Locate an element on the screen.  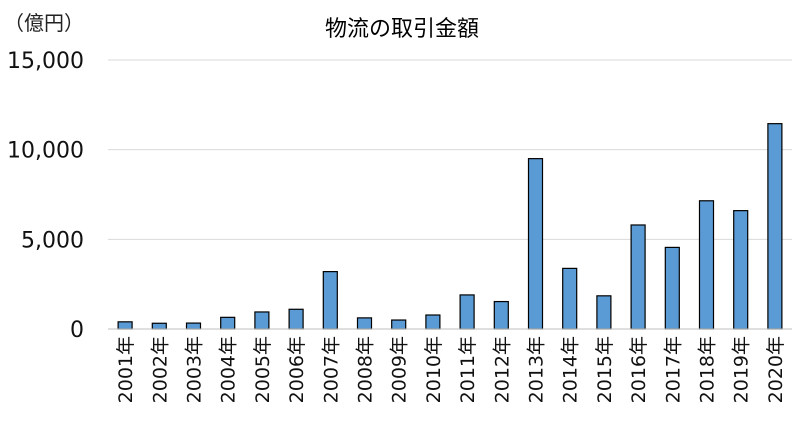
x-tick-label: 2019年 is located at coordinates (742, 369).